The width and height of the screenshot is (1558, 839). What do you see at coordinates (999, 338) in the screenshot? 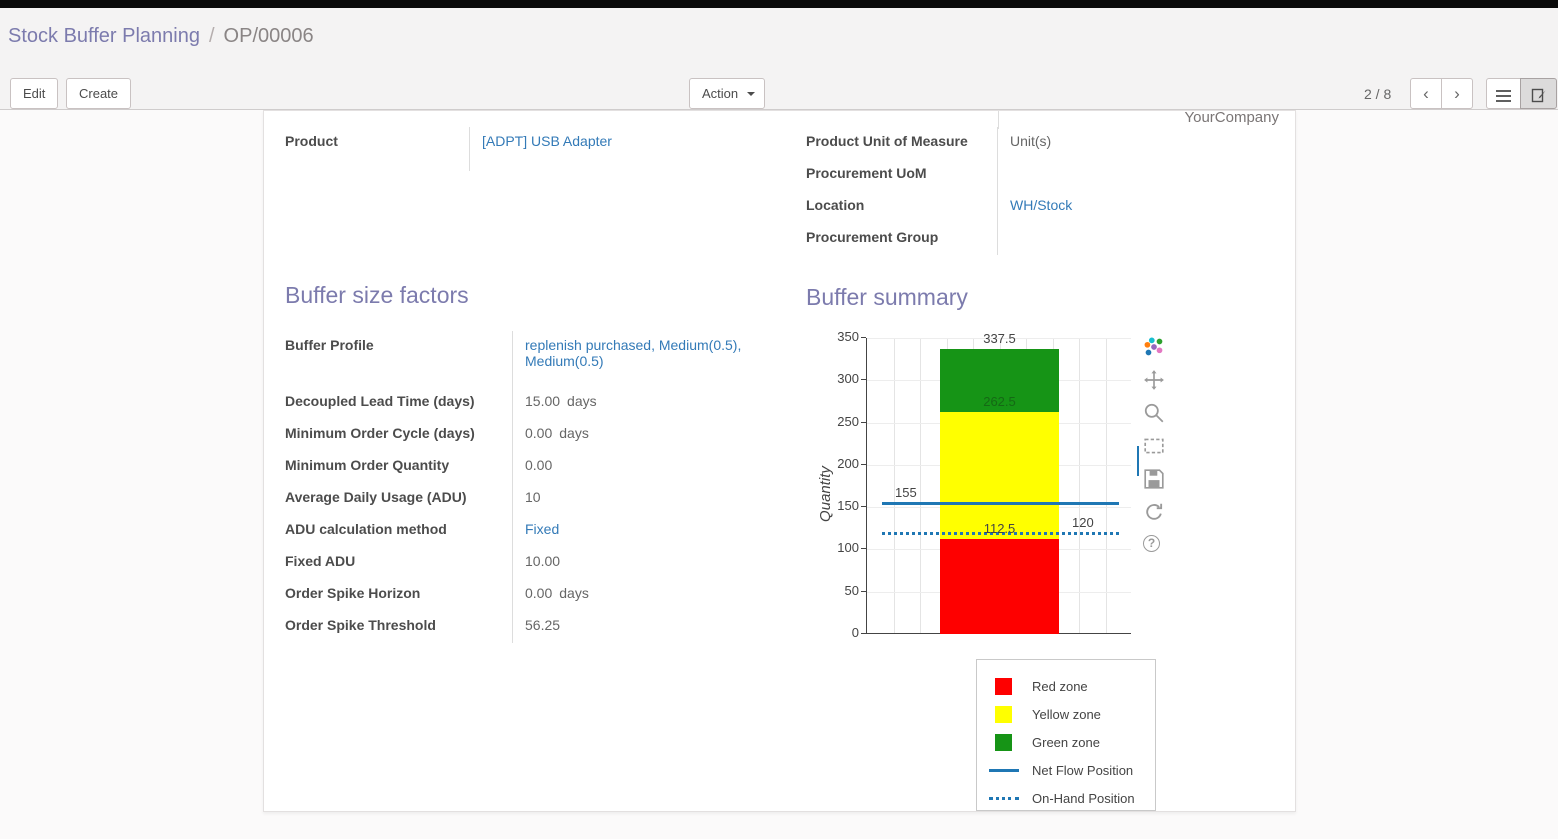
I see `chart-annotation-337-5: 337.5` at bounding box center [999, 338].